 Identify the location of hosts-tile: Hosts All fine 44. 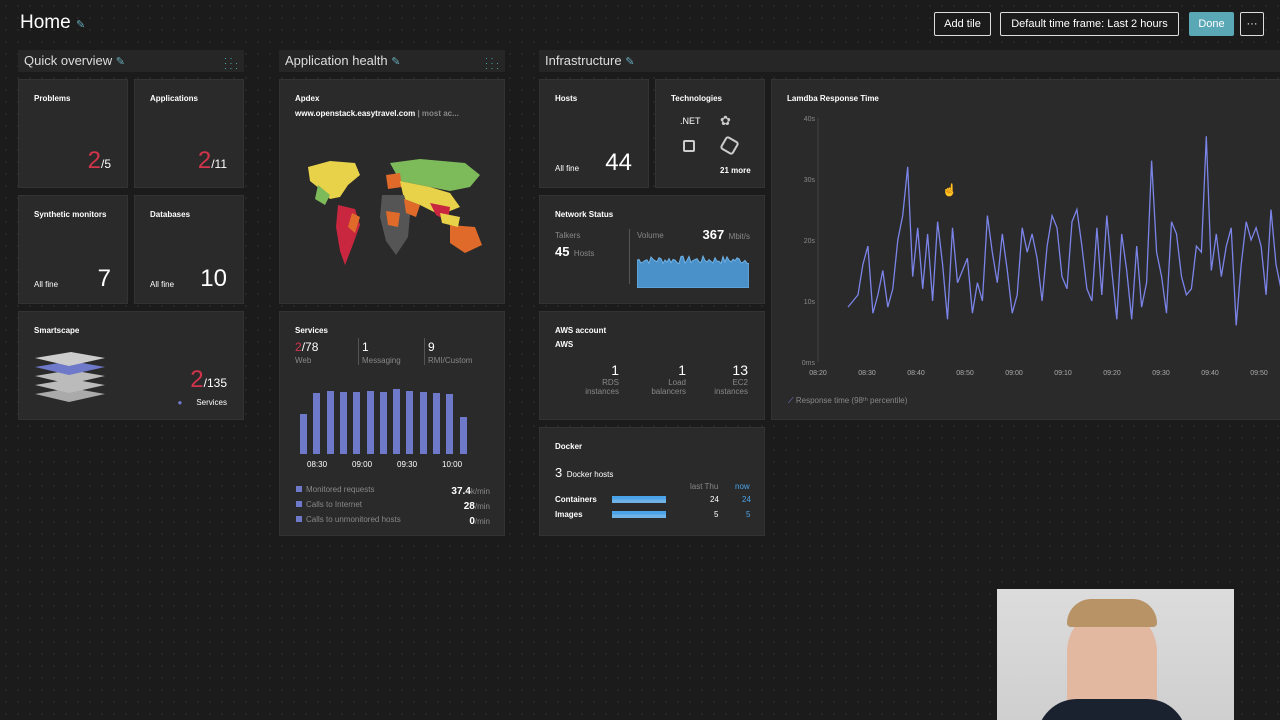
(594, 133).